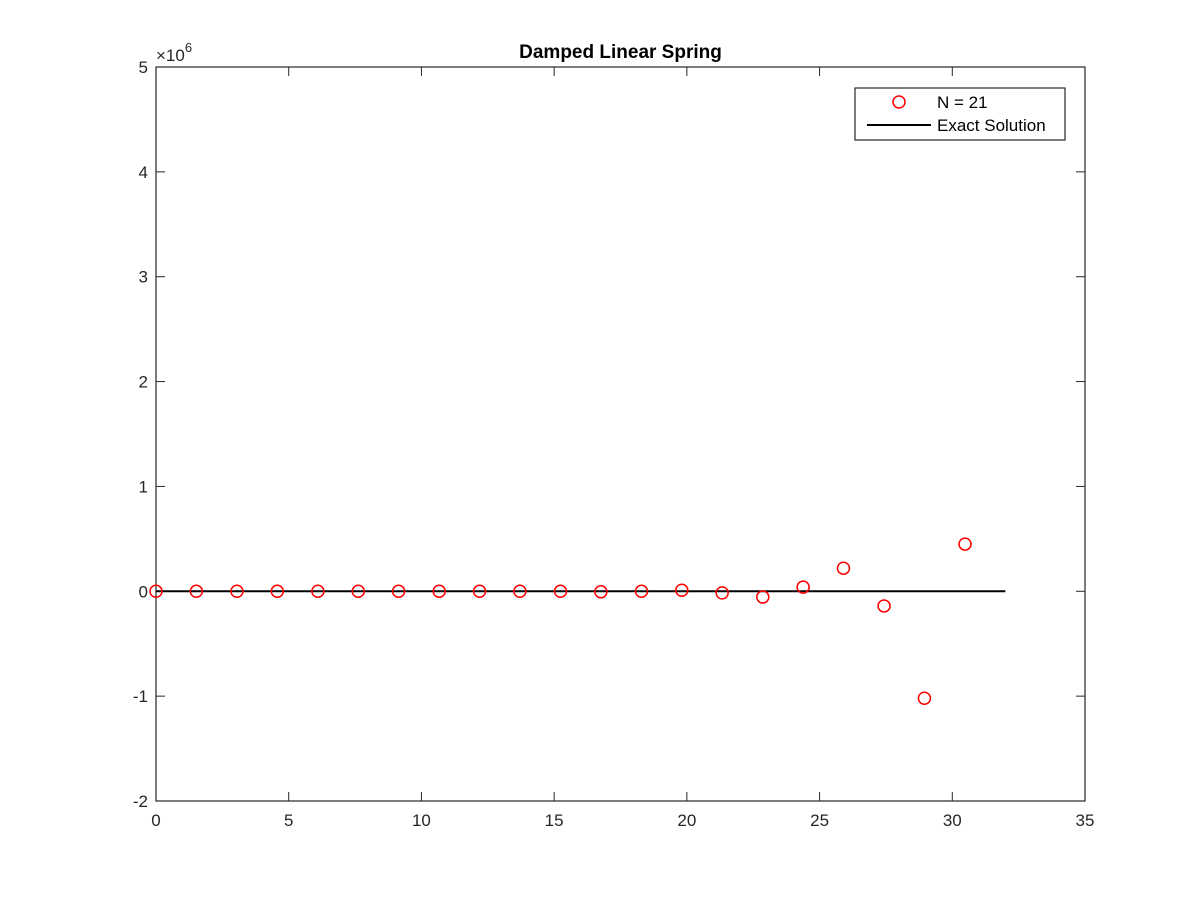 The width and height of the screenshot is (1200, 900). Describe the element at coordinates (155, 820) in the screenshot. I see `x-tick-label: 0` at that location.